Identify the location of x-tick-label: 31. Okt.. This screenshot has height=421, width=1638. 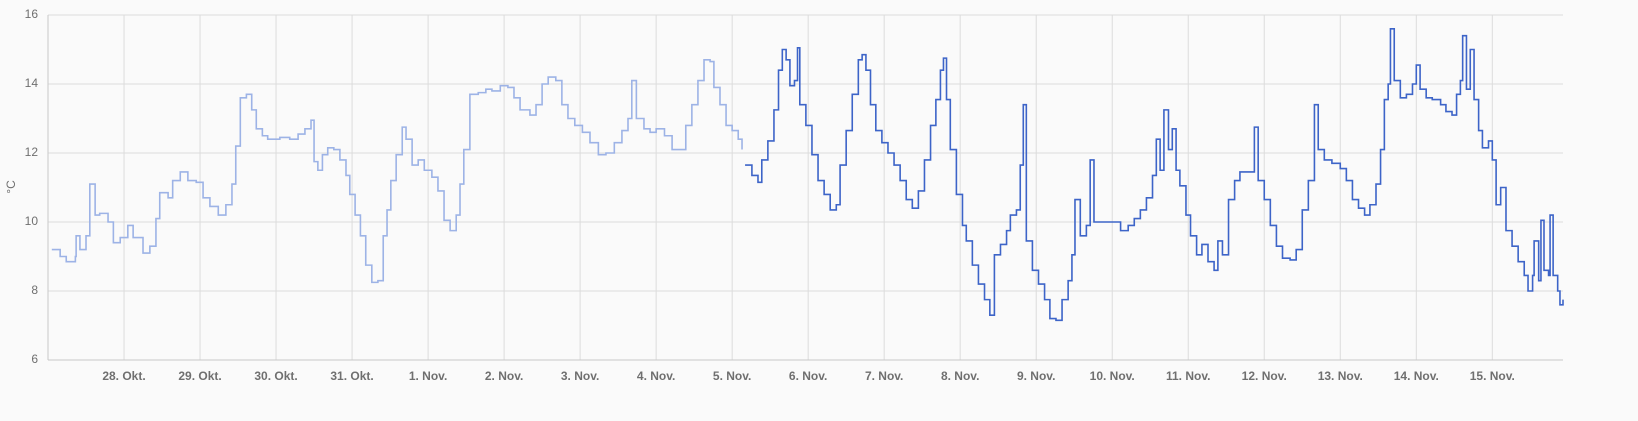
(351, 376).